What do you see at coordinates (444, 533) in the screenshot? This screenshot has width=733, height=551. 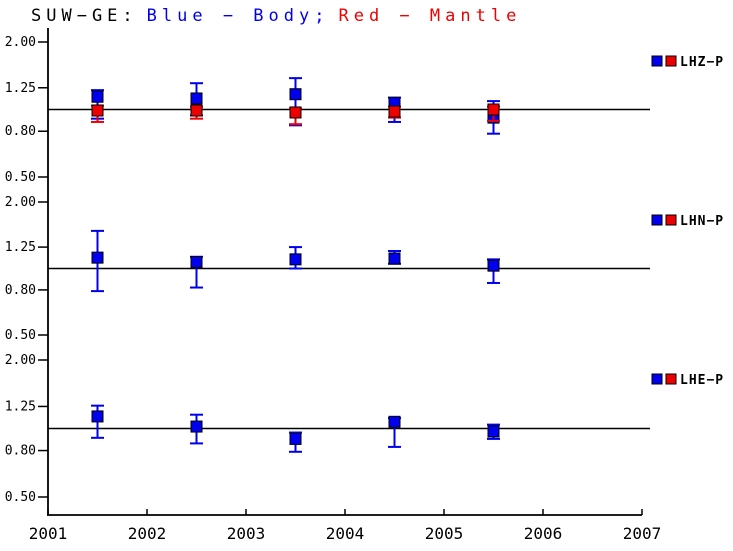 I see `x-tick-label: 2005` at bounding box center [444, 533].